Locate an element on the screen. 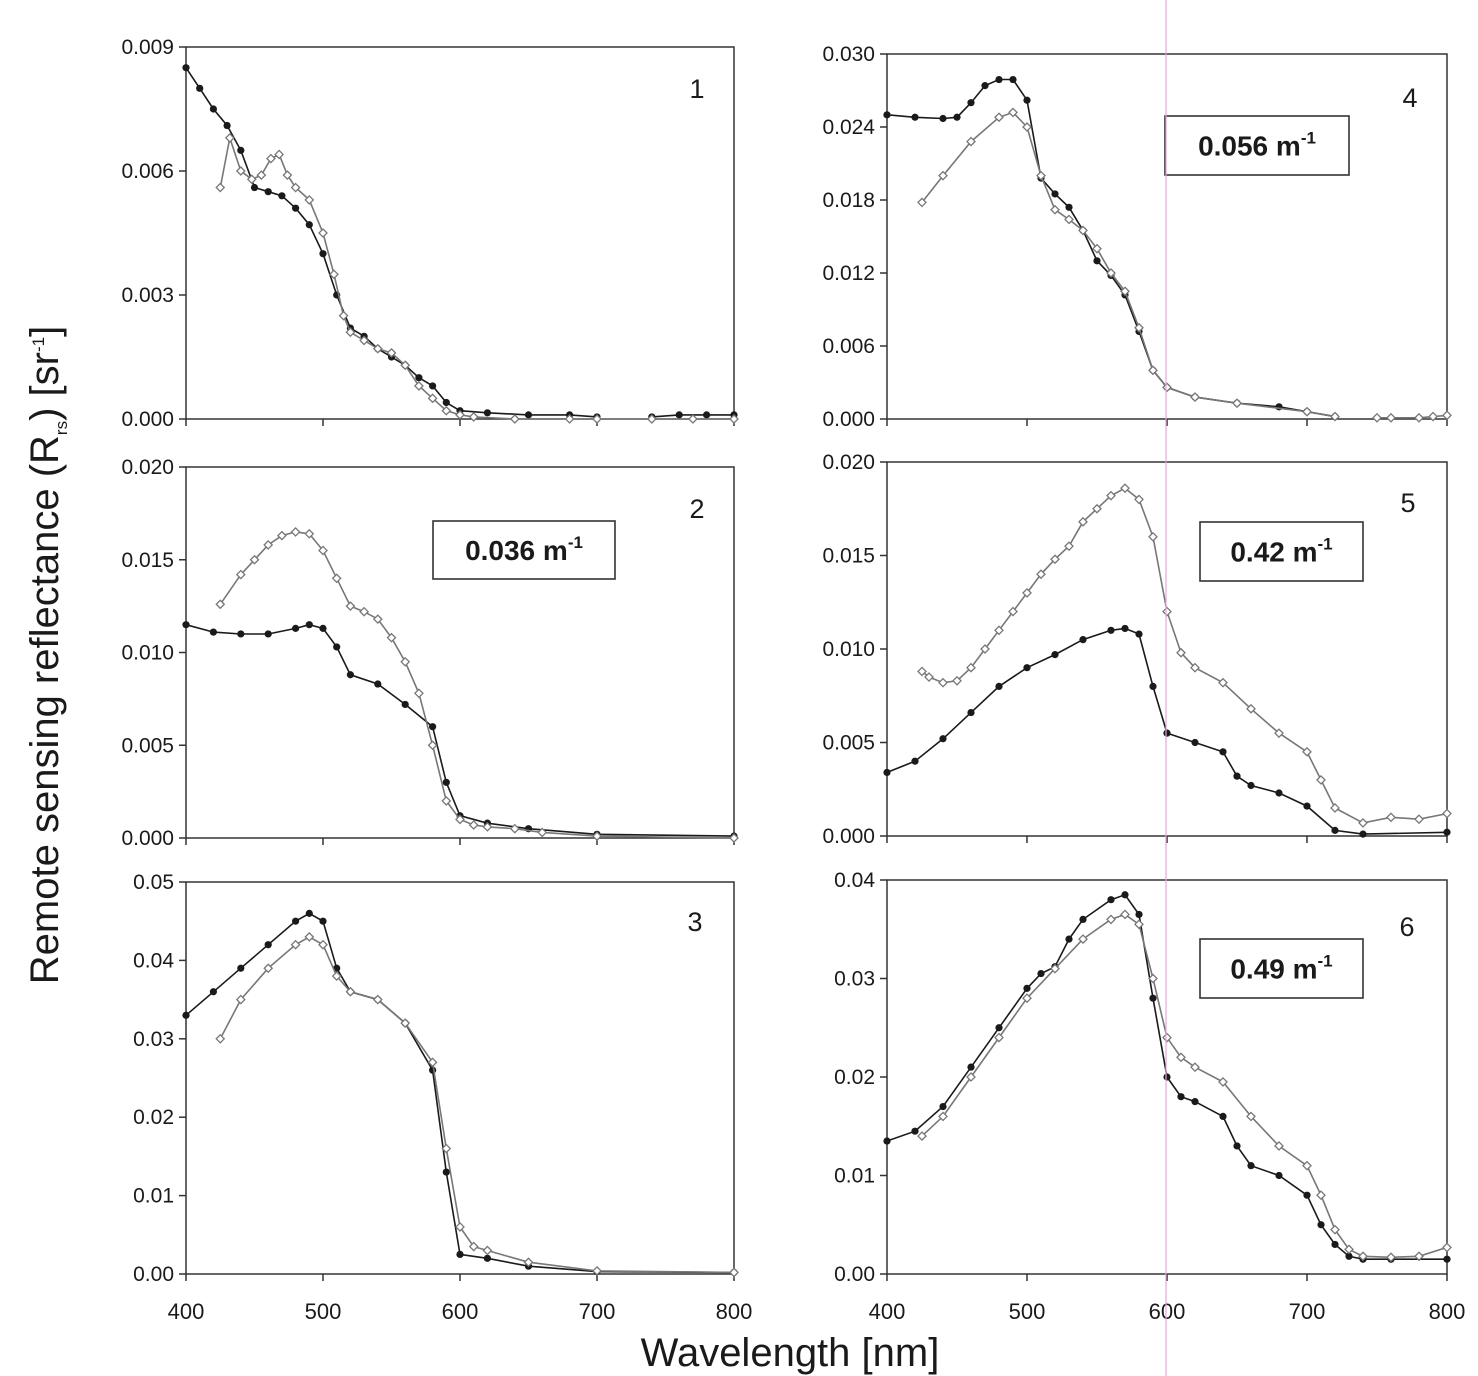 This screenshot has height=1376, width=1478. panel-3: 0.00 0.01 0.02 0.03 0.04 0.05 400 500 600 700 800 3 is located at coordinates (442, 1097).